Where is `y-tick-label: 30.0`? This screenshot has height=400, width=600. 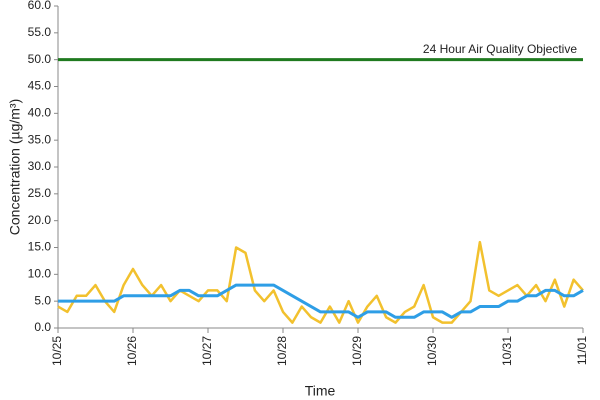 y-tick-label: 30.0 is located at coordinates (40, 166).